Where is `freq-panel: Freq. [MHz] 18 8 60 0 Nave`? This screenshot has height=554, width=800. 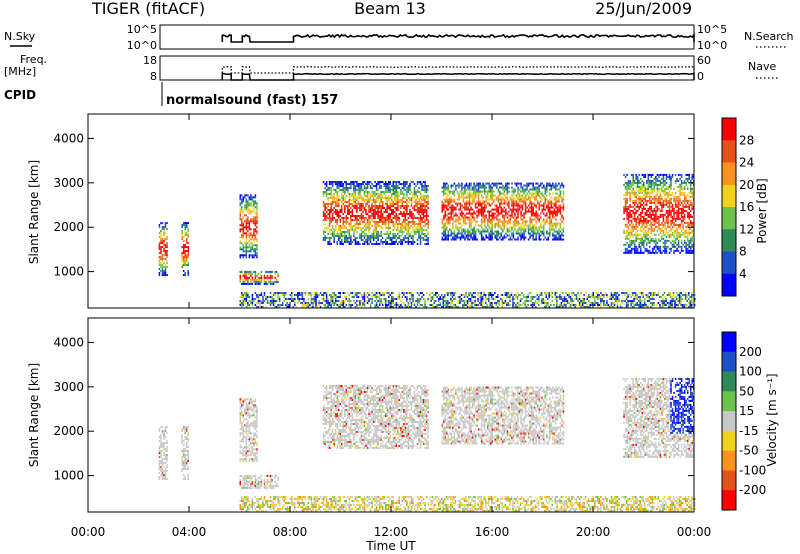 freq-panel: Freq. [MHz] 18 8 60 0 Nave is located at coordinates (391, 68).